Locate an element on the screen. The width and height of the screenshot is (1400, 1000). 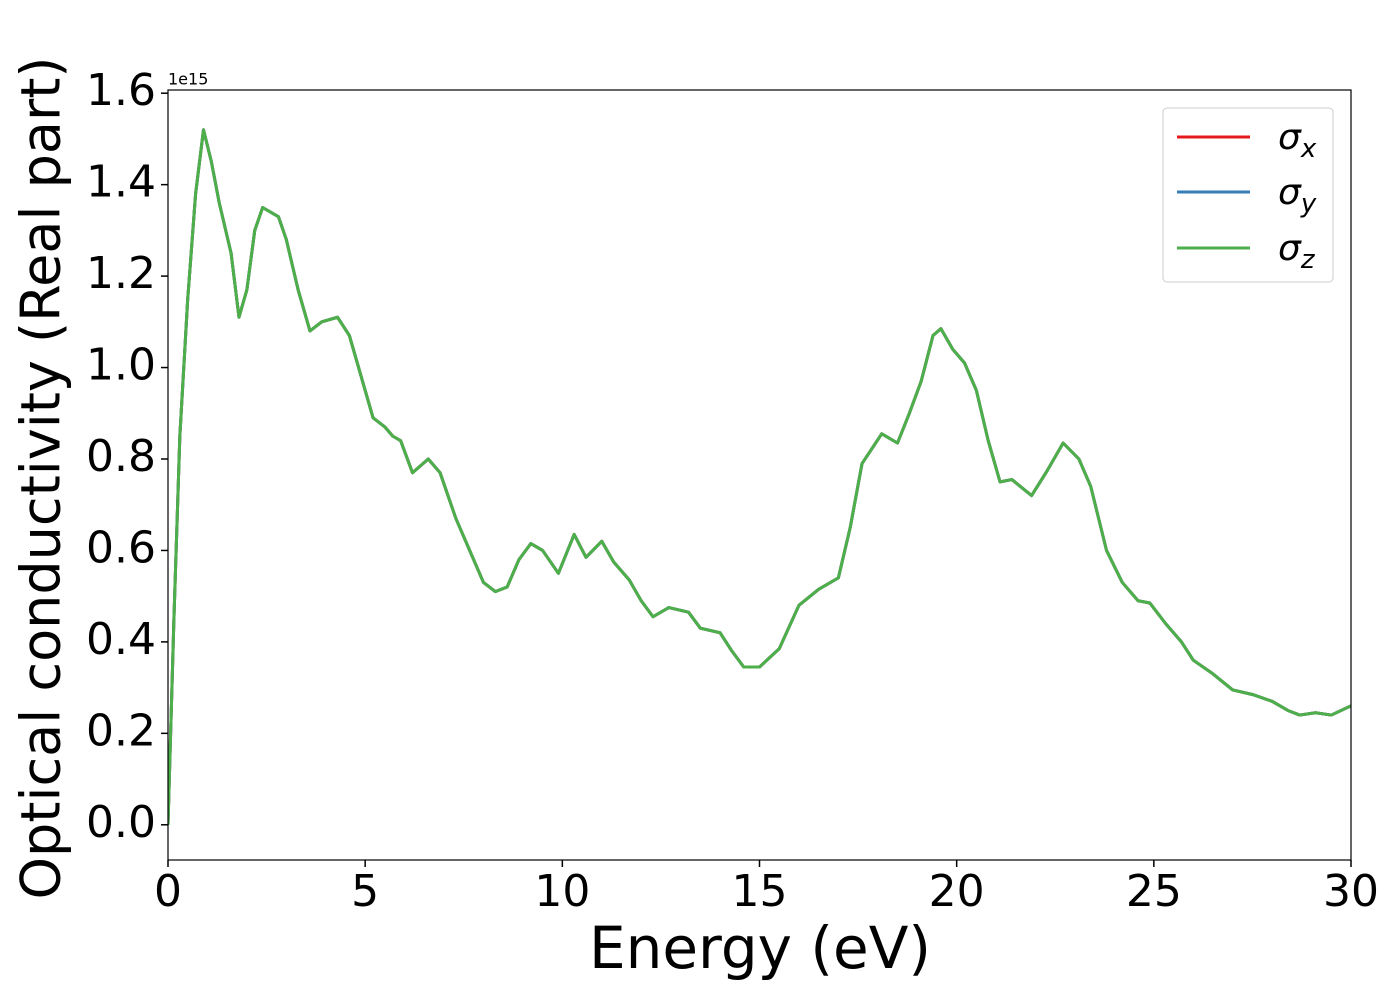
x-tick-label: 0 is located at coordinates (168, 891).